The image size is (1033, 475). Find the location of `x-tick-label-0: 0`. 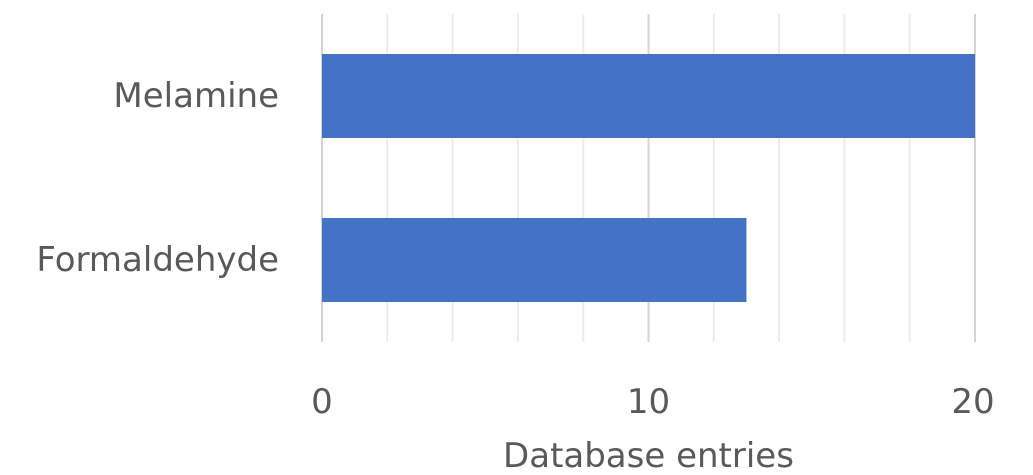

x-tick-label-0: 0 is located at coordinates (322, 402).